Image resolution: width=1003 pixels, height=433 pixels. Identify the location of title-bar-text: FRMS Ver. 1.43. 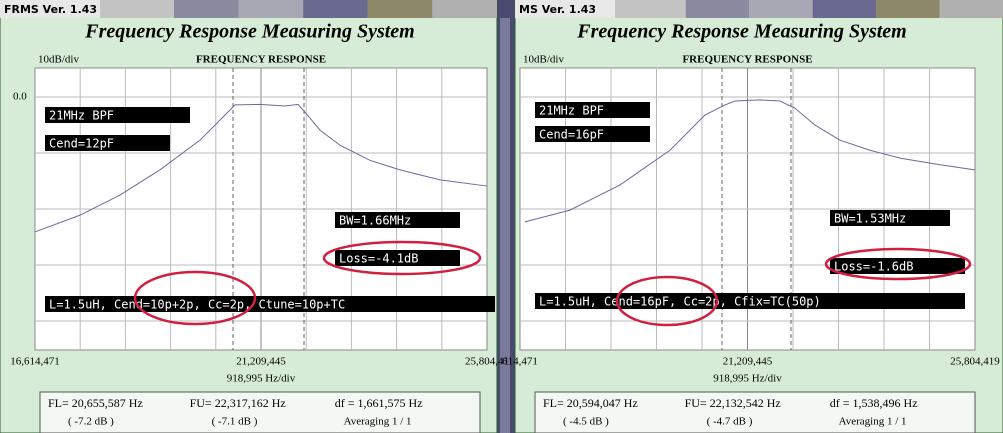
(50, 9).